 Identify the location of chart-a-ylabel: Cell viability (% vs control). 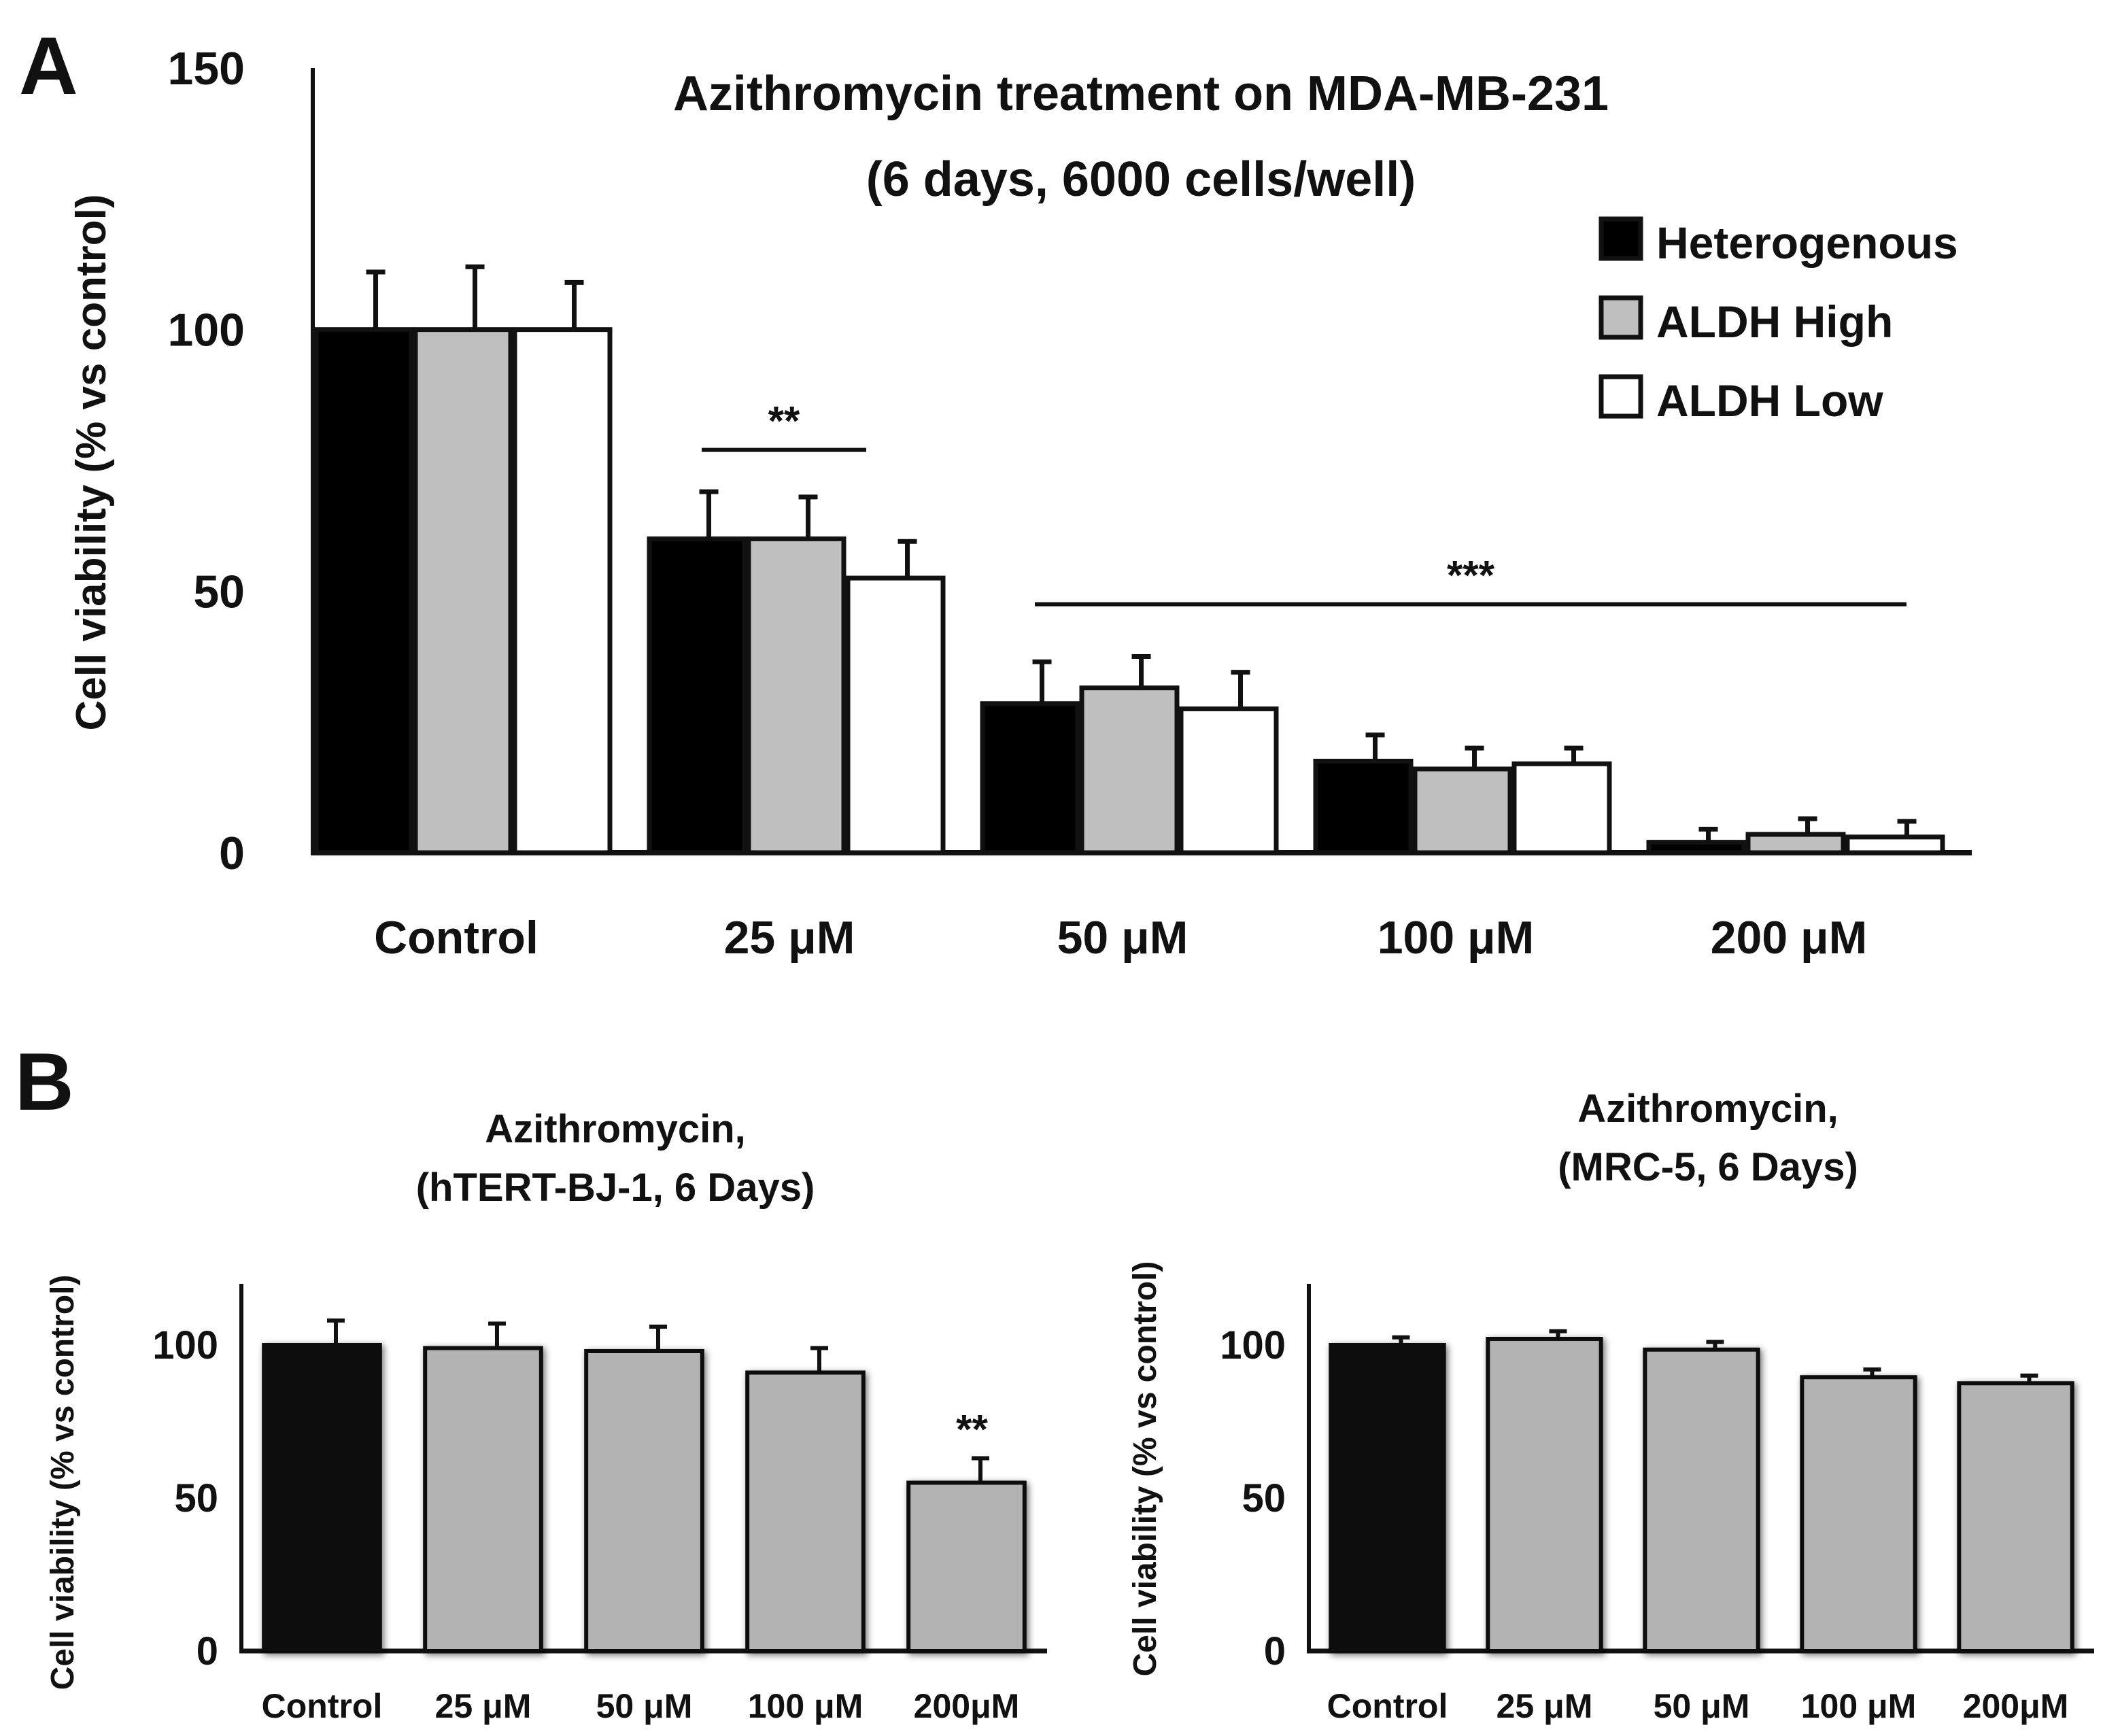
(91, 462).